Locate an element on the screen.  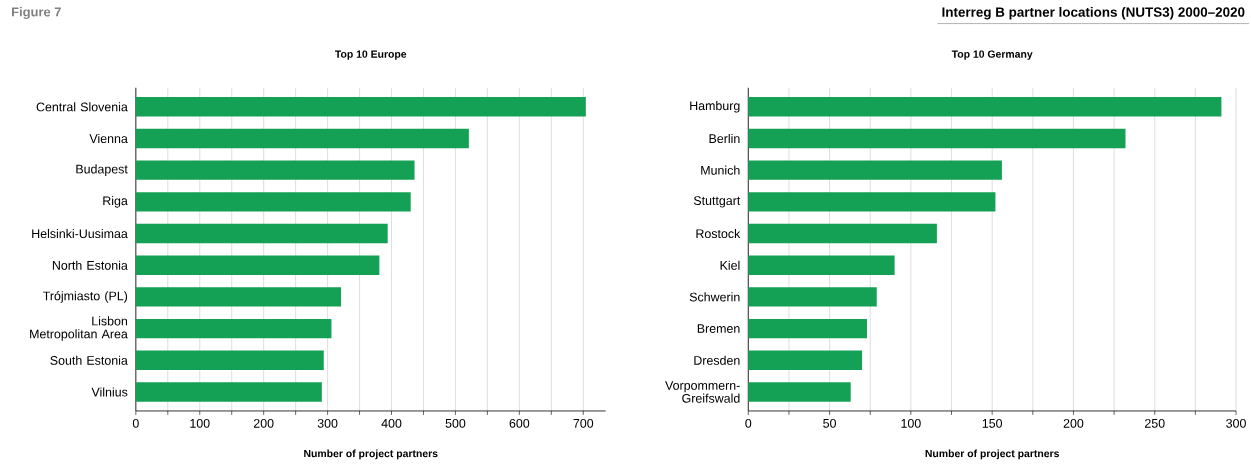
x-tick-label: 150 is located at coordinates (992, 423).